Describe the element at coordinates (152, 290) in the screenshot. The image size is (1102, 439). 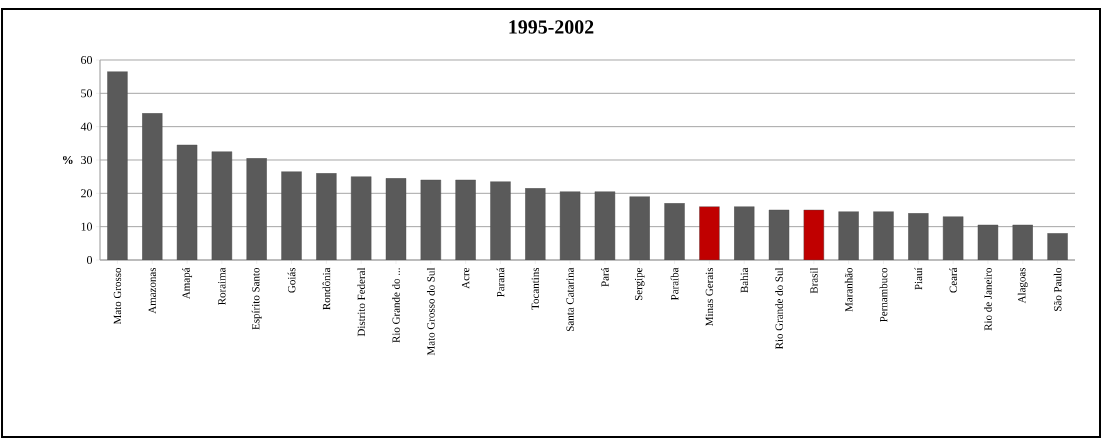
I see `x-tick-label: Amazonas` at that location.